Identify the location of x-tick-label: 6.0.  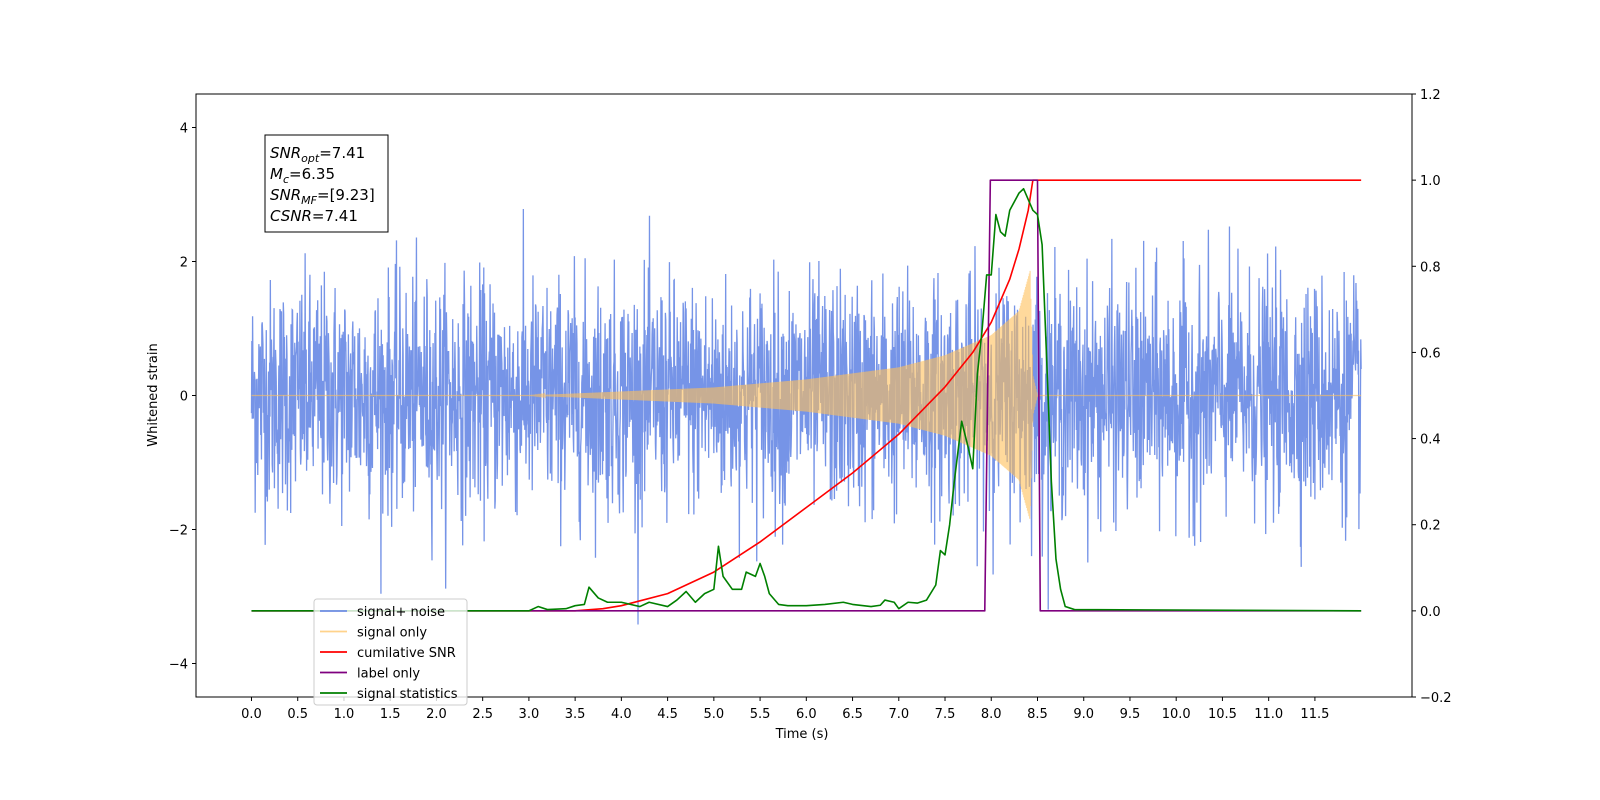
(806, 714).